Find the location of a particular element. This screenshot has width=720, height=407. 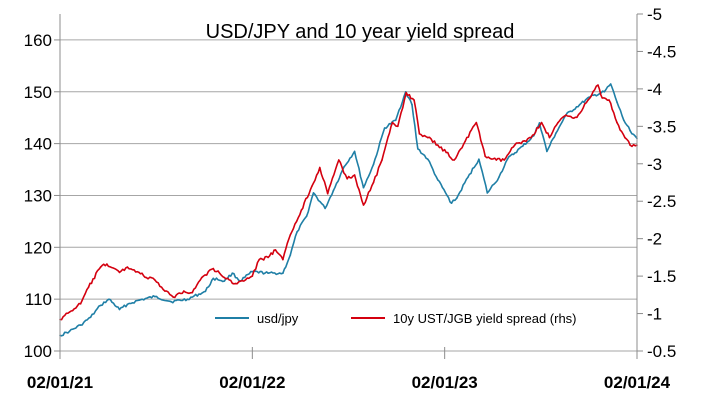

right-y-tick-label: -4 is located at coordinates (654, 89).